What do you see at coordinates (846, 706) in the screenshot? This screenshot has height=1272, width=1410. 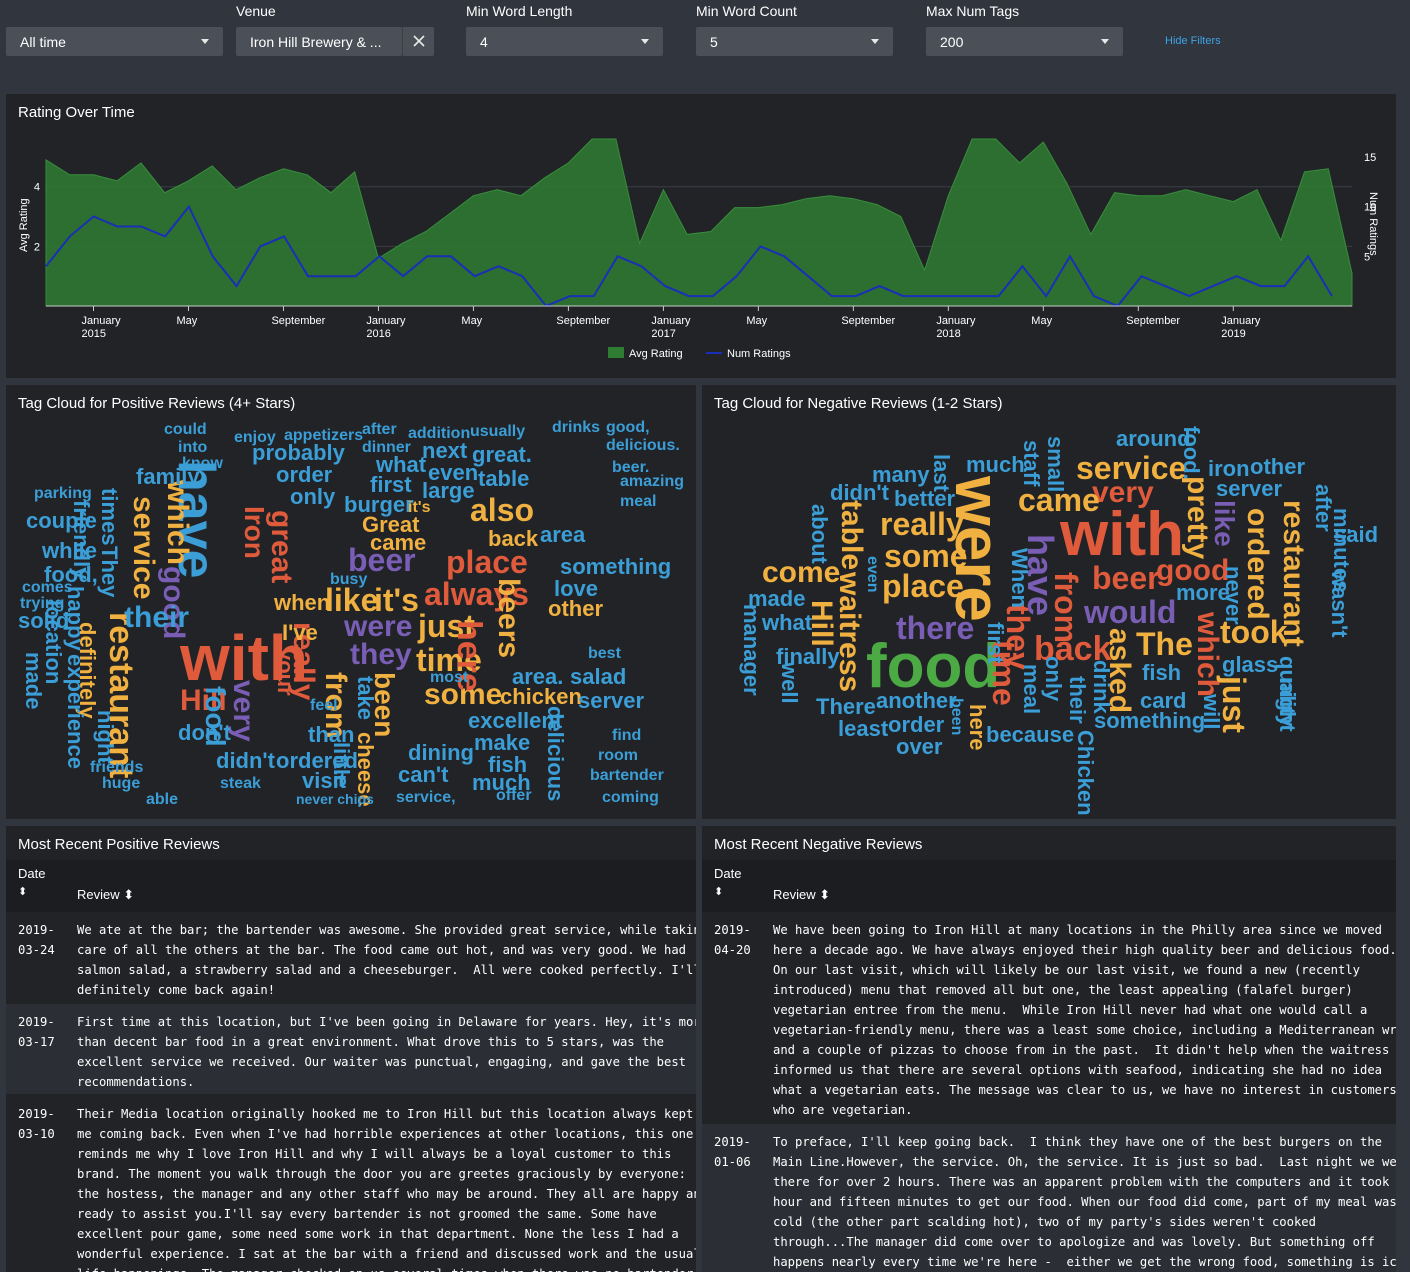 I see `tag-word: There` at bounding box center [846, 706].